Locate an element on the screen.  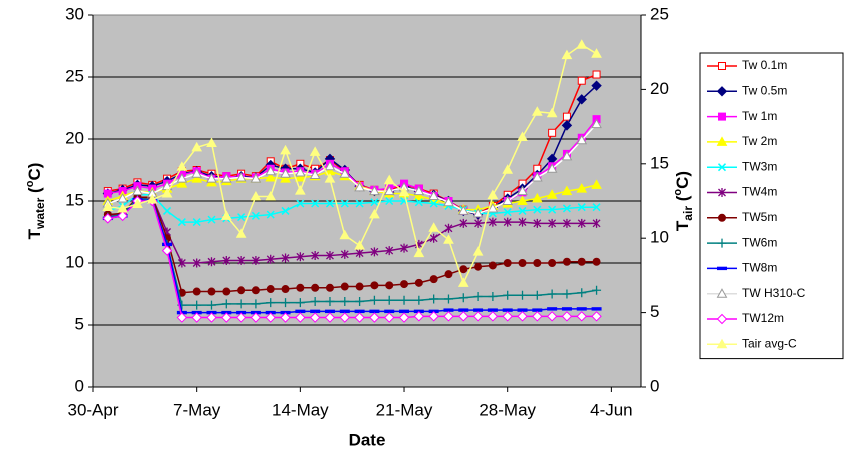
legend-label: TW3m is located at coordinates (759, 166).